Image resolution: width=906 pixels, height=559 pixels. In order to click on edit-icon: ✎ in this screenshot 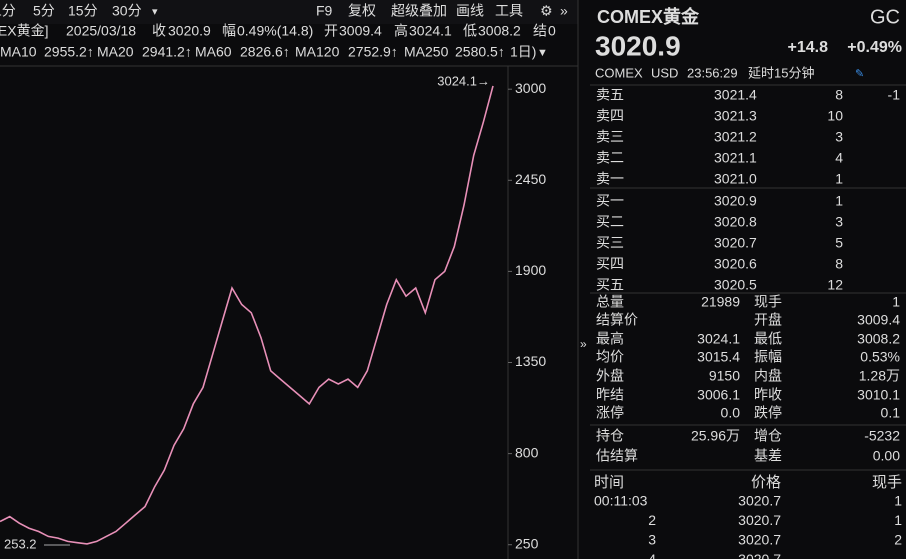, I will do `click(859, 74)`.